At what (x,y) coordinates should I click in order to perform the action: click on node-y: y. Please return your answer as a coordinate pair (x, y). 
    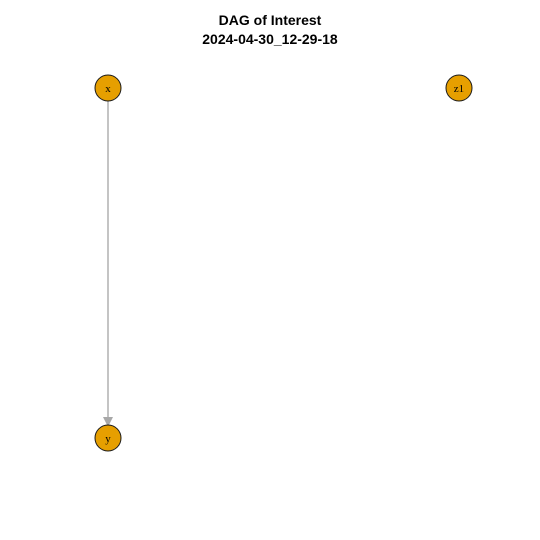
    Looking at the image, I should click on (108, 438).